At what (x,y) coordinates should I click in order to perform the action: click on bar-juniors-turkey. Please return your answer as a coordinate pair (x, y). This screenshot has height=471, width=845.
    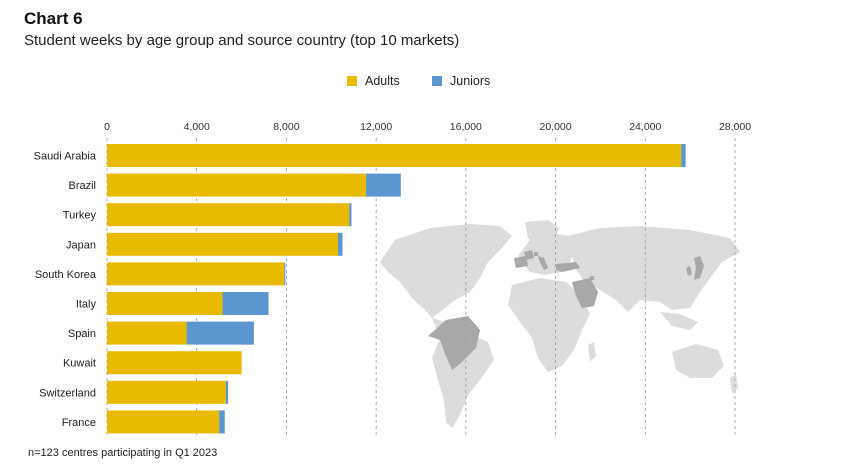
    Looking at the image, I should click on (350, 215).